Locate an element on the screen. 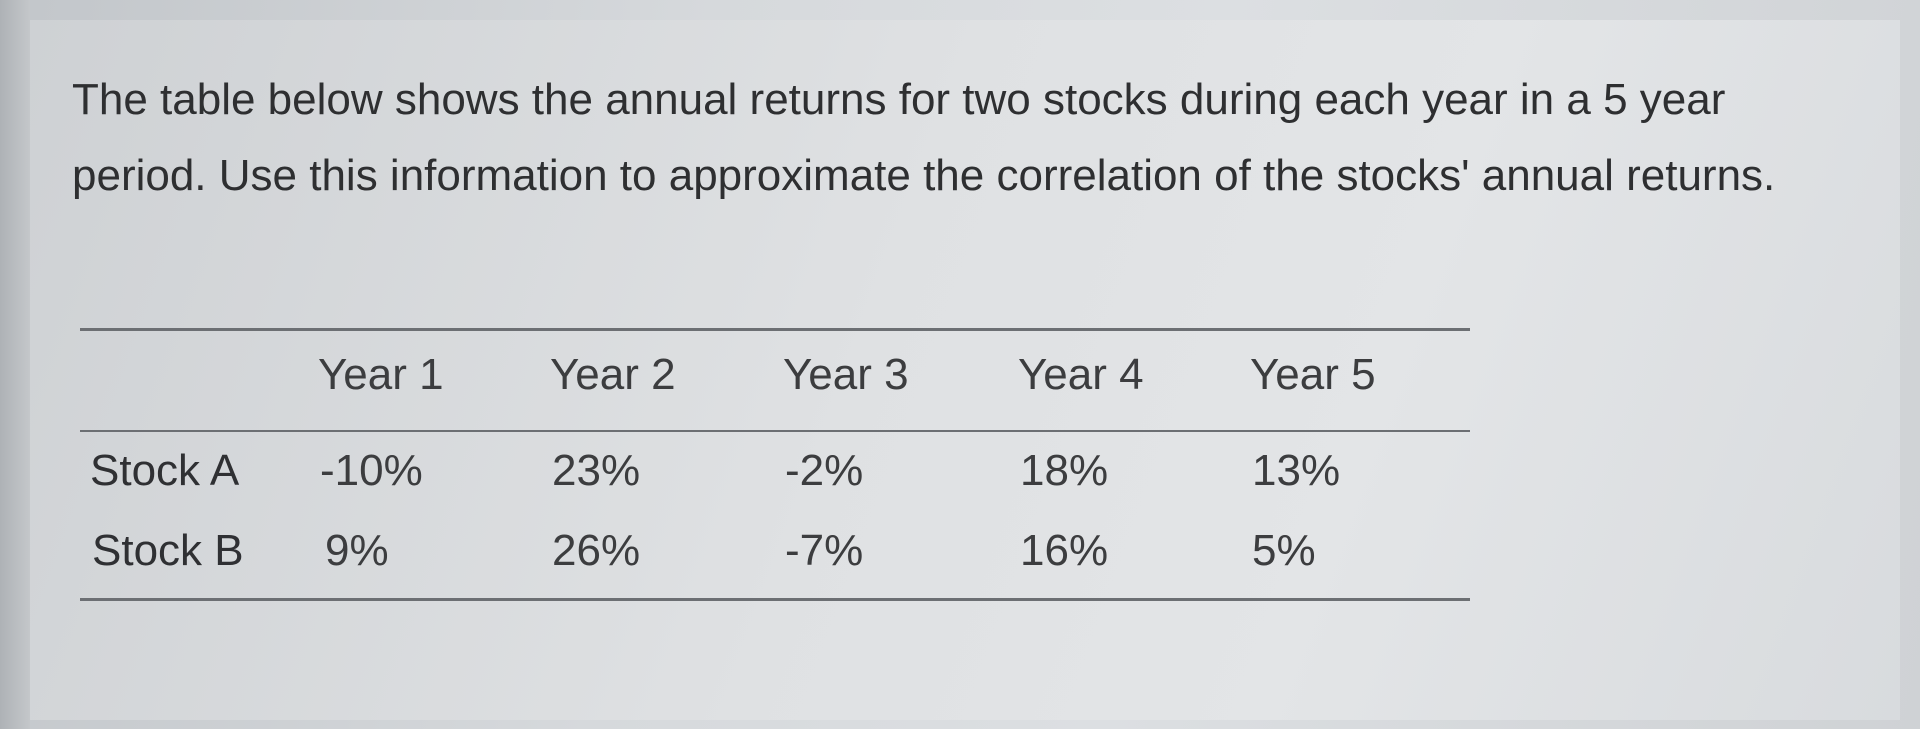 The width and height of the screenshot is (1920, 729). column-header-year-1: Year 1 is located at coordinates (381, 374).